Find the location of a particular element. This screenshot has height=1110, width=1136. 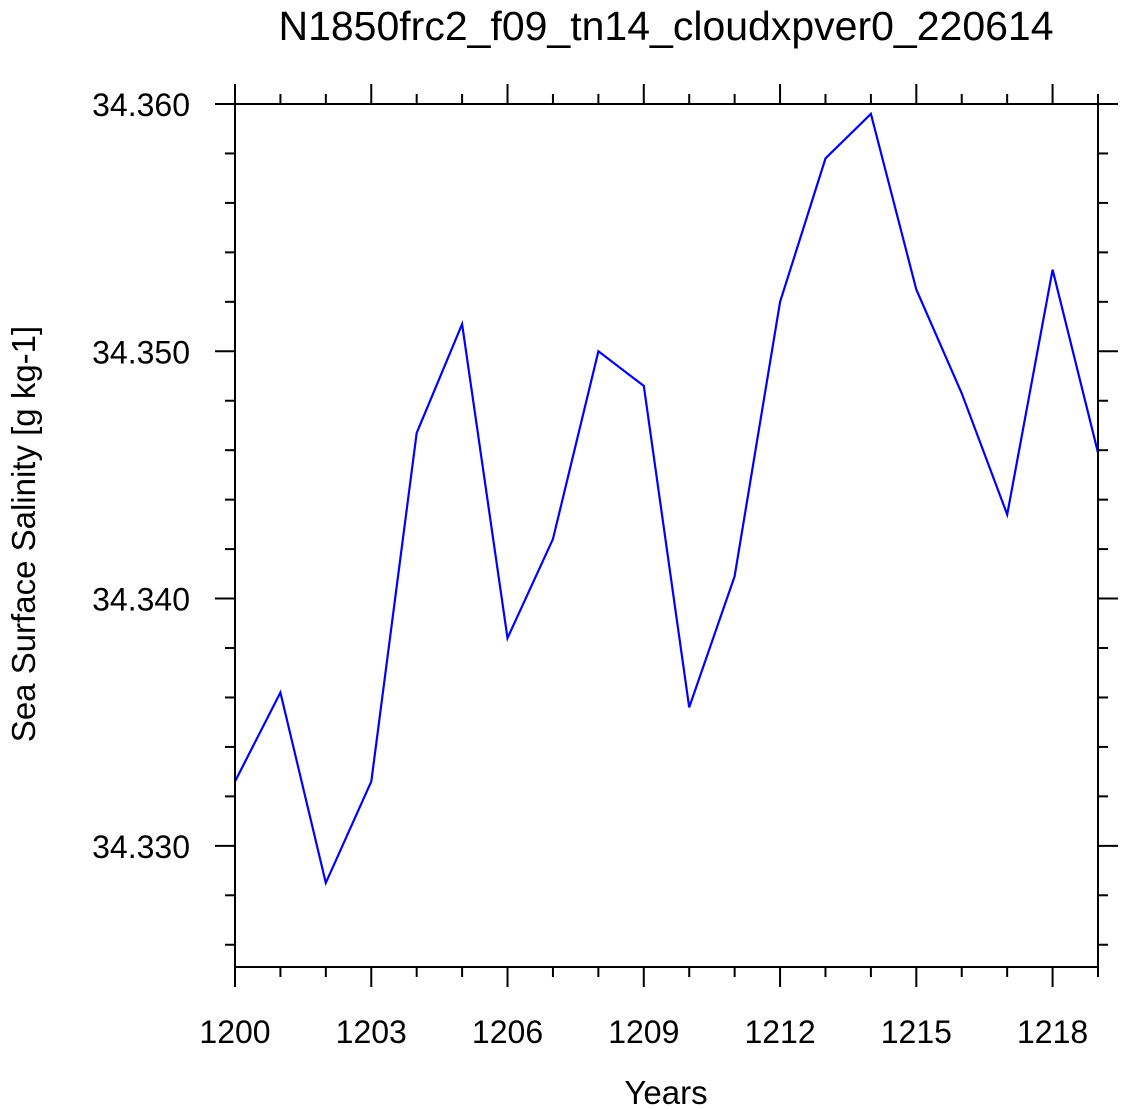

y-tick-label: 34.340 is located at coordinates (141, 600).